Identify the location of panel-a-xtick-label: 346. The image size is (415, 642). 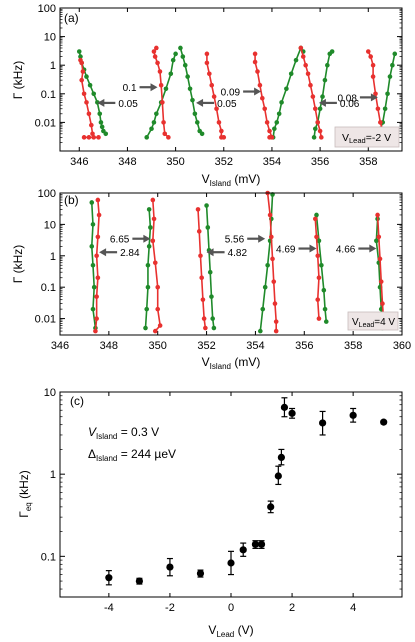
(79, 162).